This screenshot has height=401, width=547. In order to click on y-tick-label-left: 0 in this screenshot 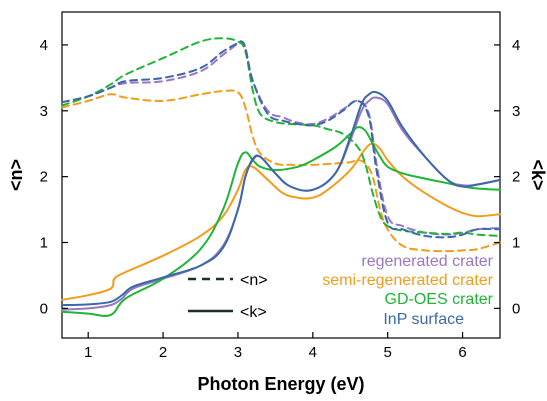, I will do `click(44, 308)`.